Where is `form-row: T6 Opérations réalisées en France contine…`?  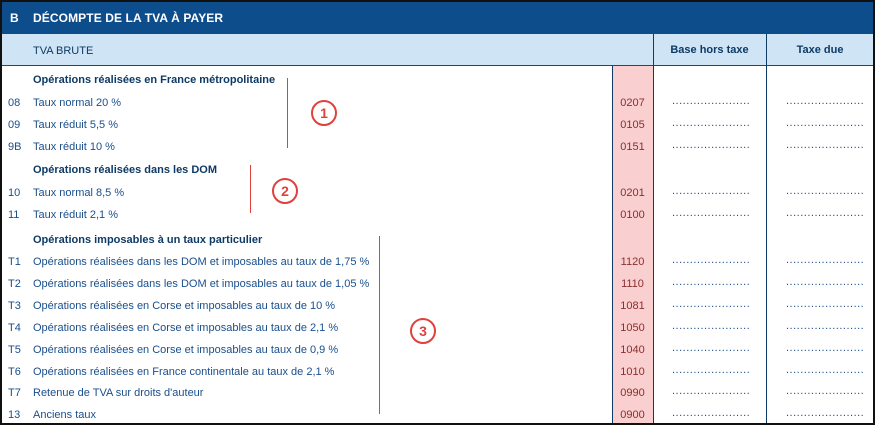
form-row: T6 Opérations réalisées en France contine… is located at coordinates (437, 372).